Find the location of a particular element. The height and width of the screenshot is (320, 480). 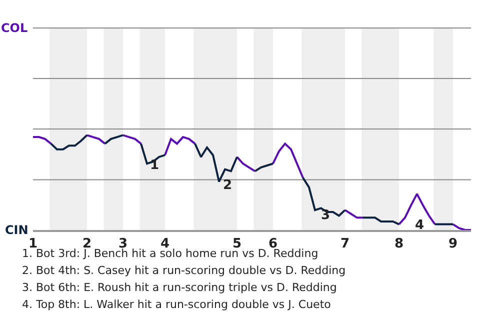

annotation: 2 is located at coordinates (227, 185).